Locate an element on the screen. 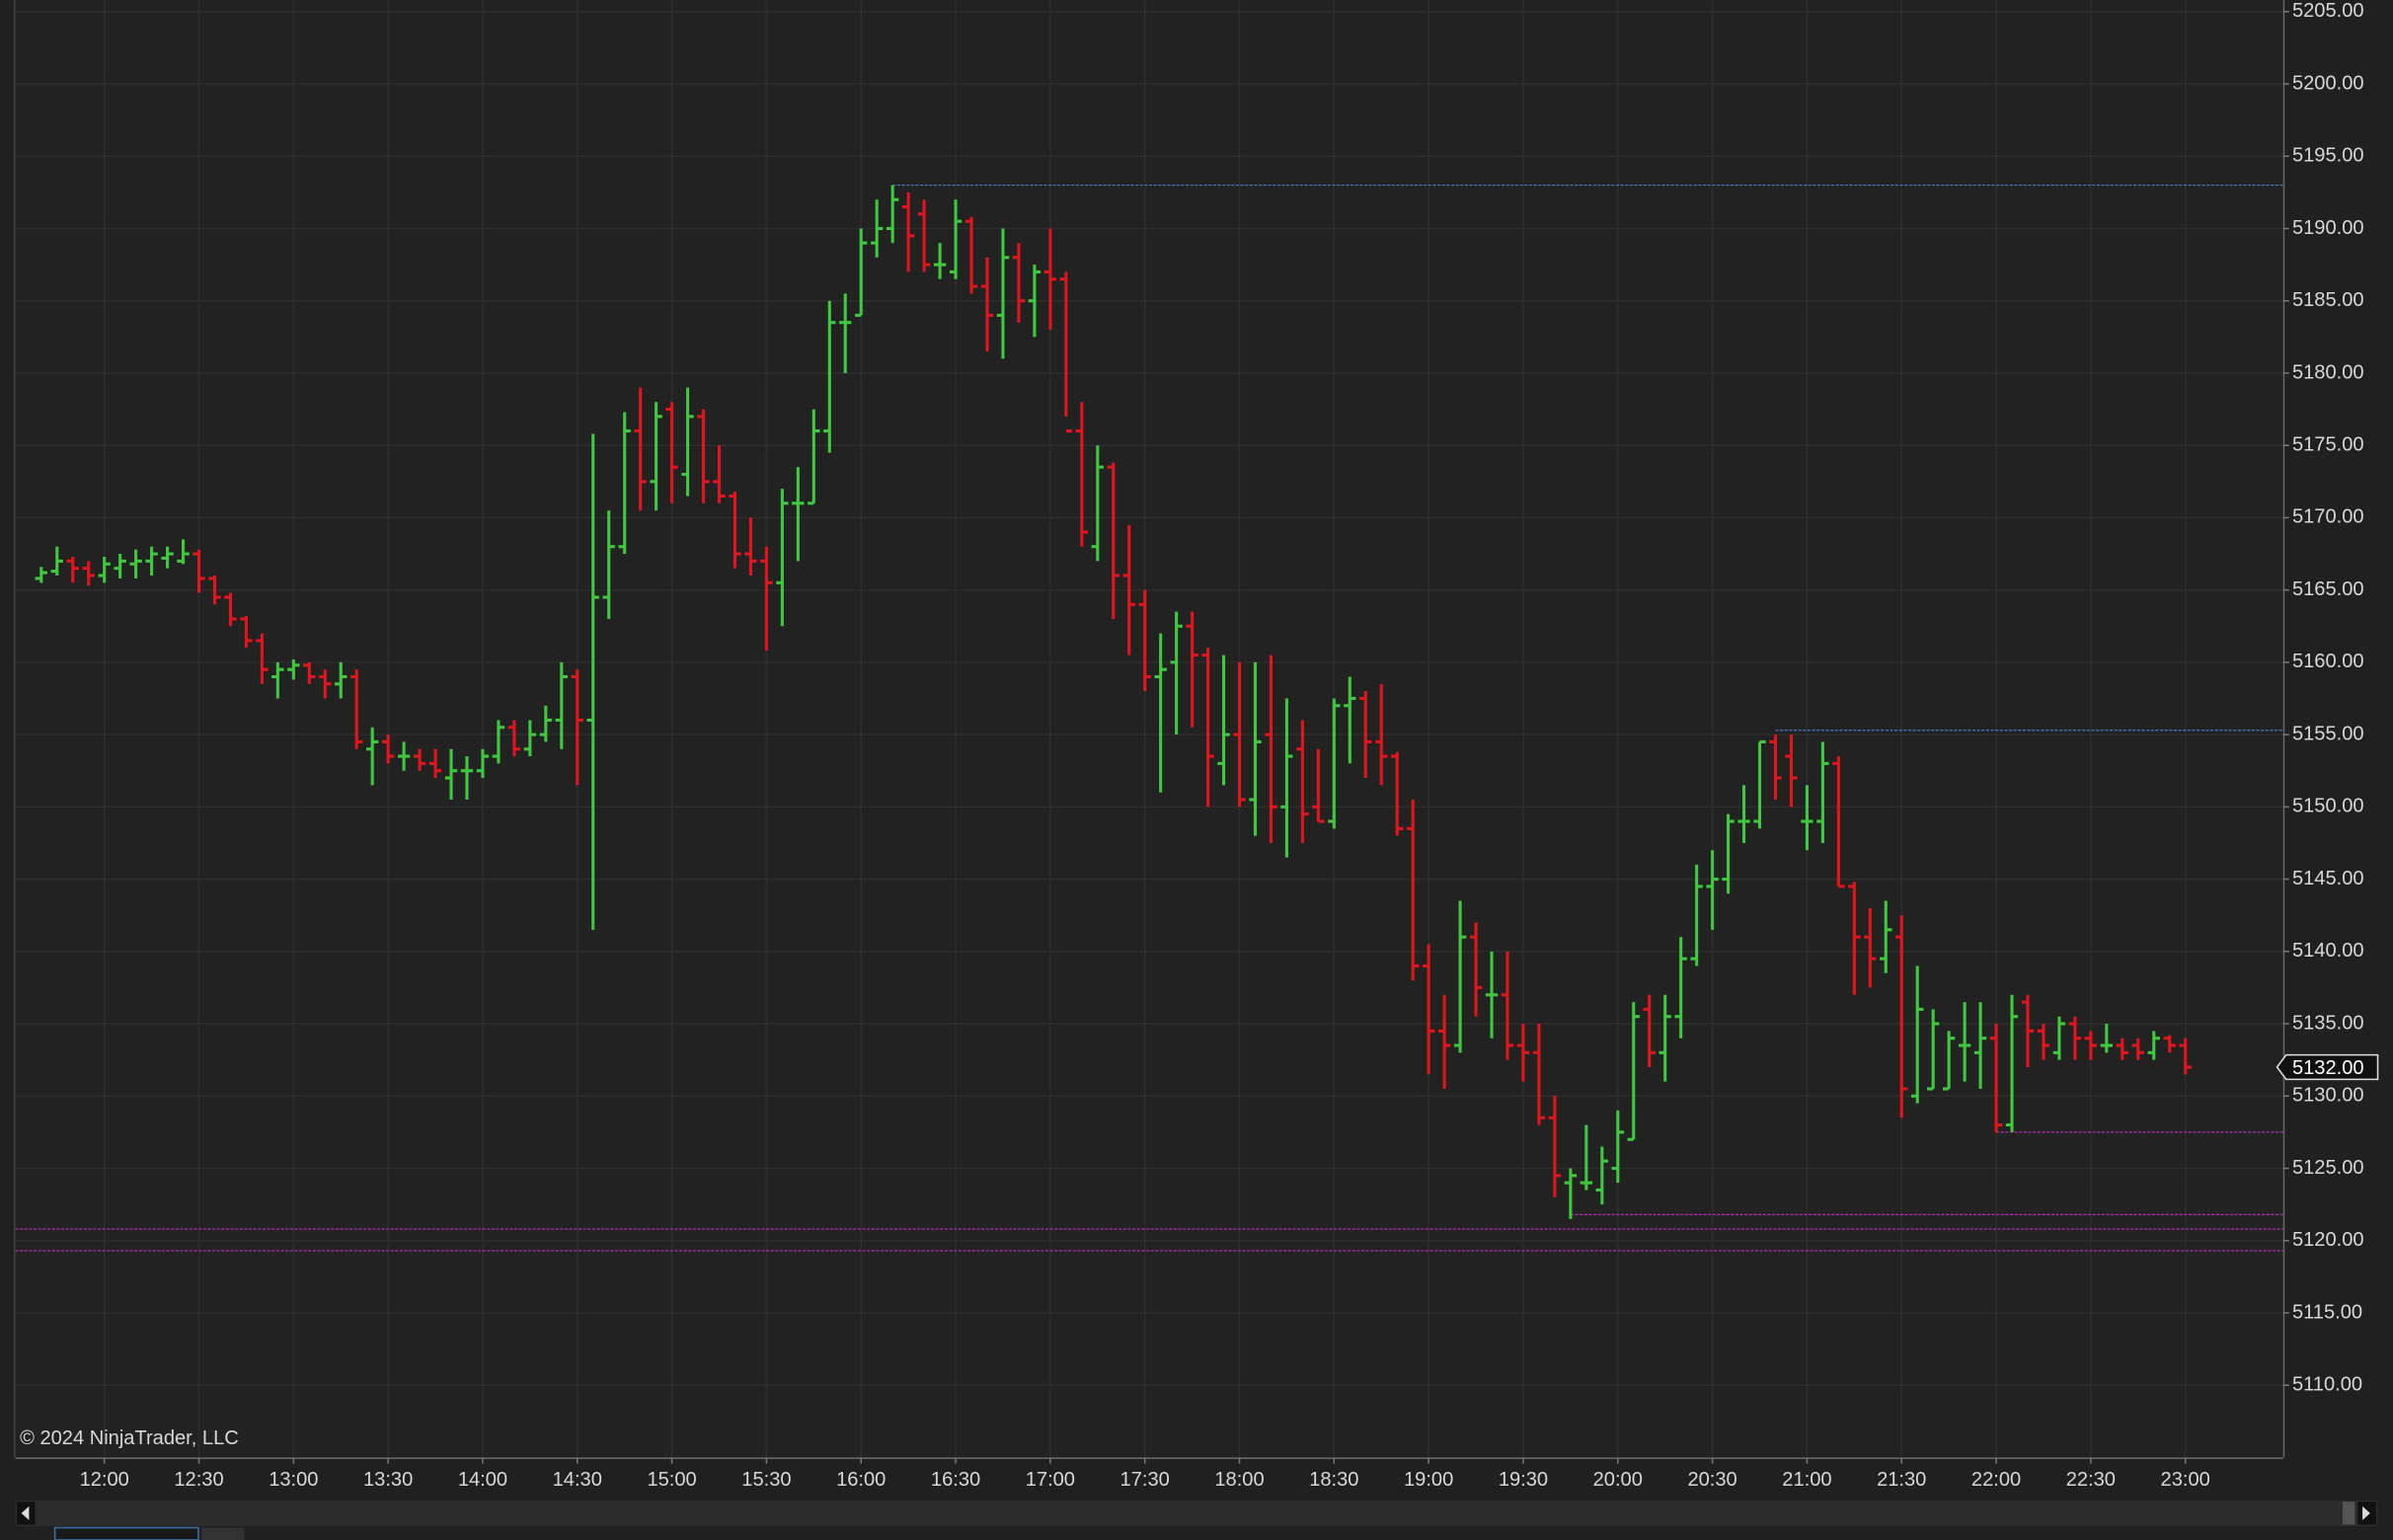  y-tick-label: 5200.00 is located at coordinates (2328, 83).